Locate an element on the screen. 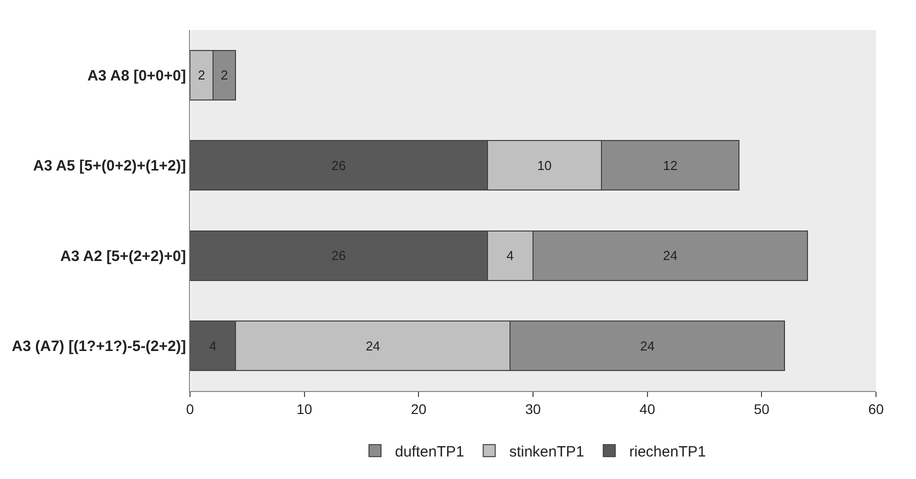 Image resolution: width=916 pixels, height=479 pixels. y-tick-label: A3 (A7) [(1?+1?)-5-(2+2)] is located at coordinates (99, 347).